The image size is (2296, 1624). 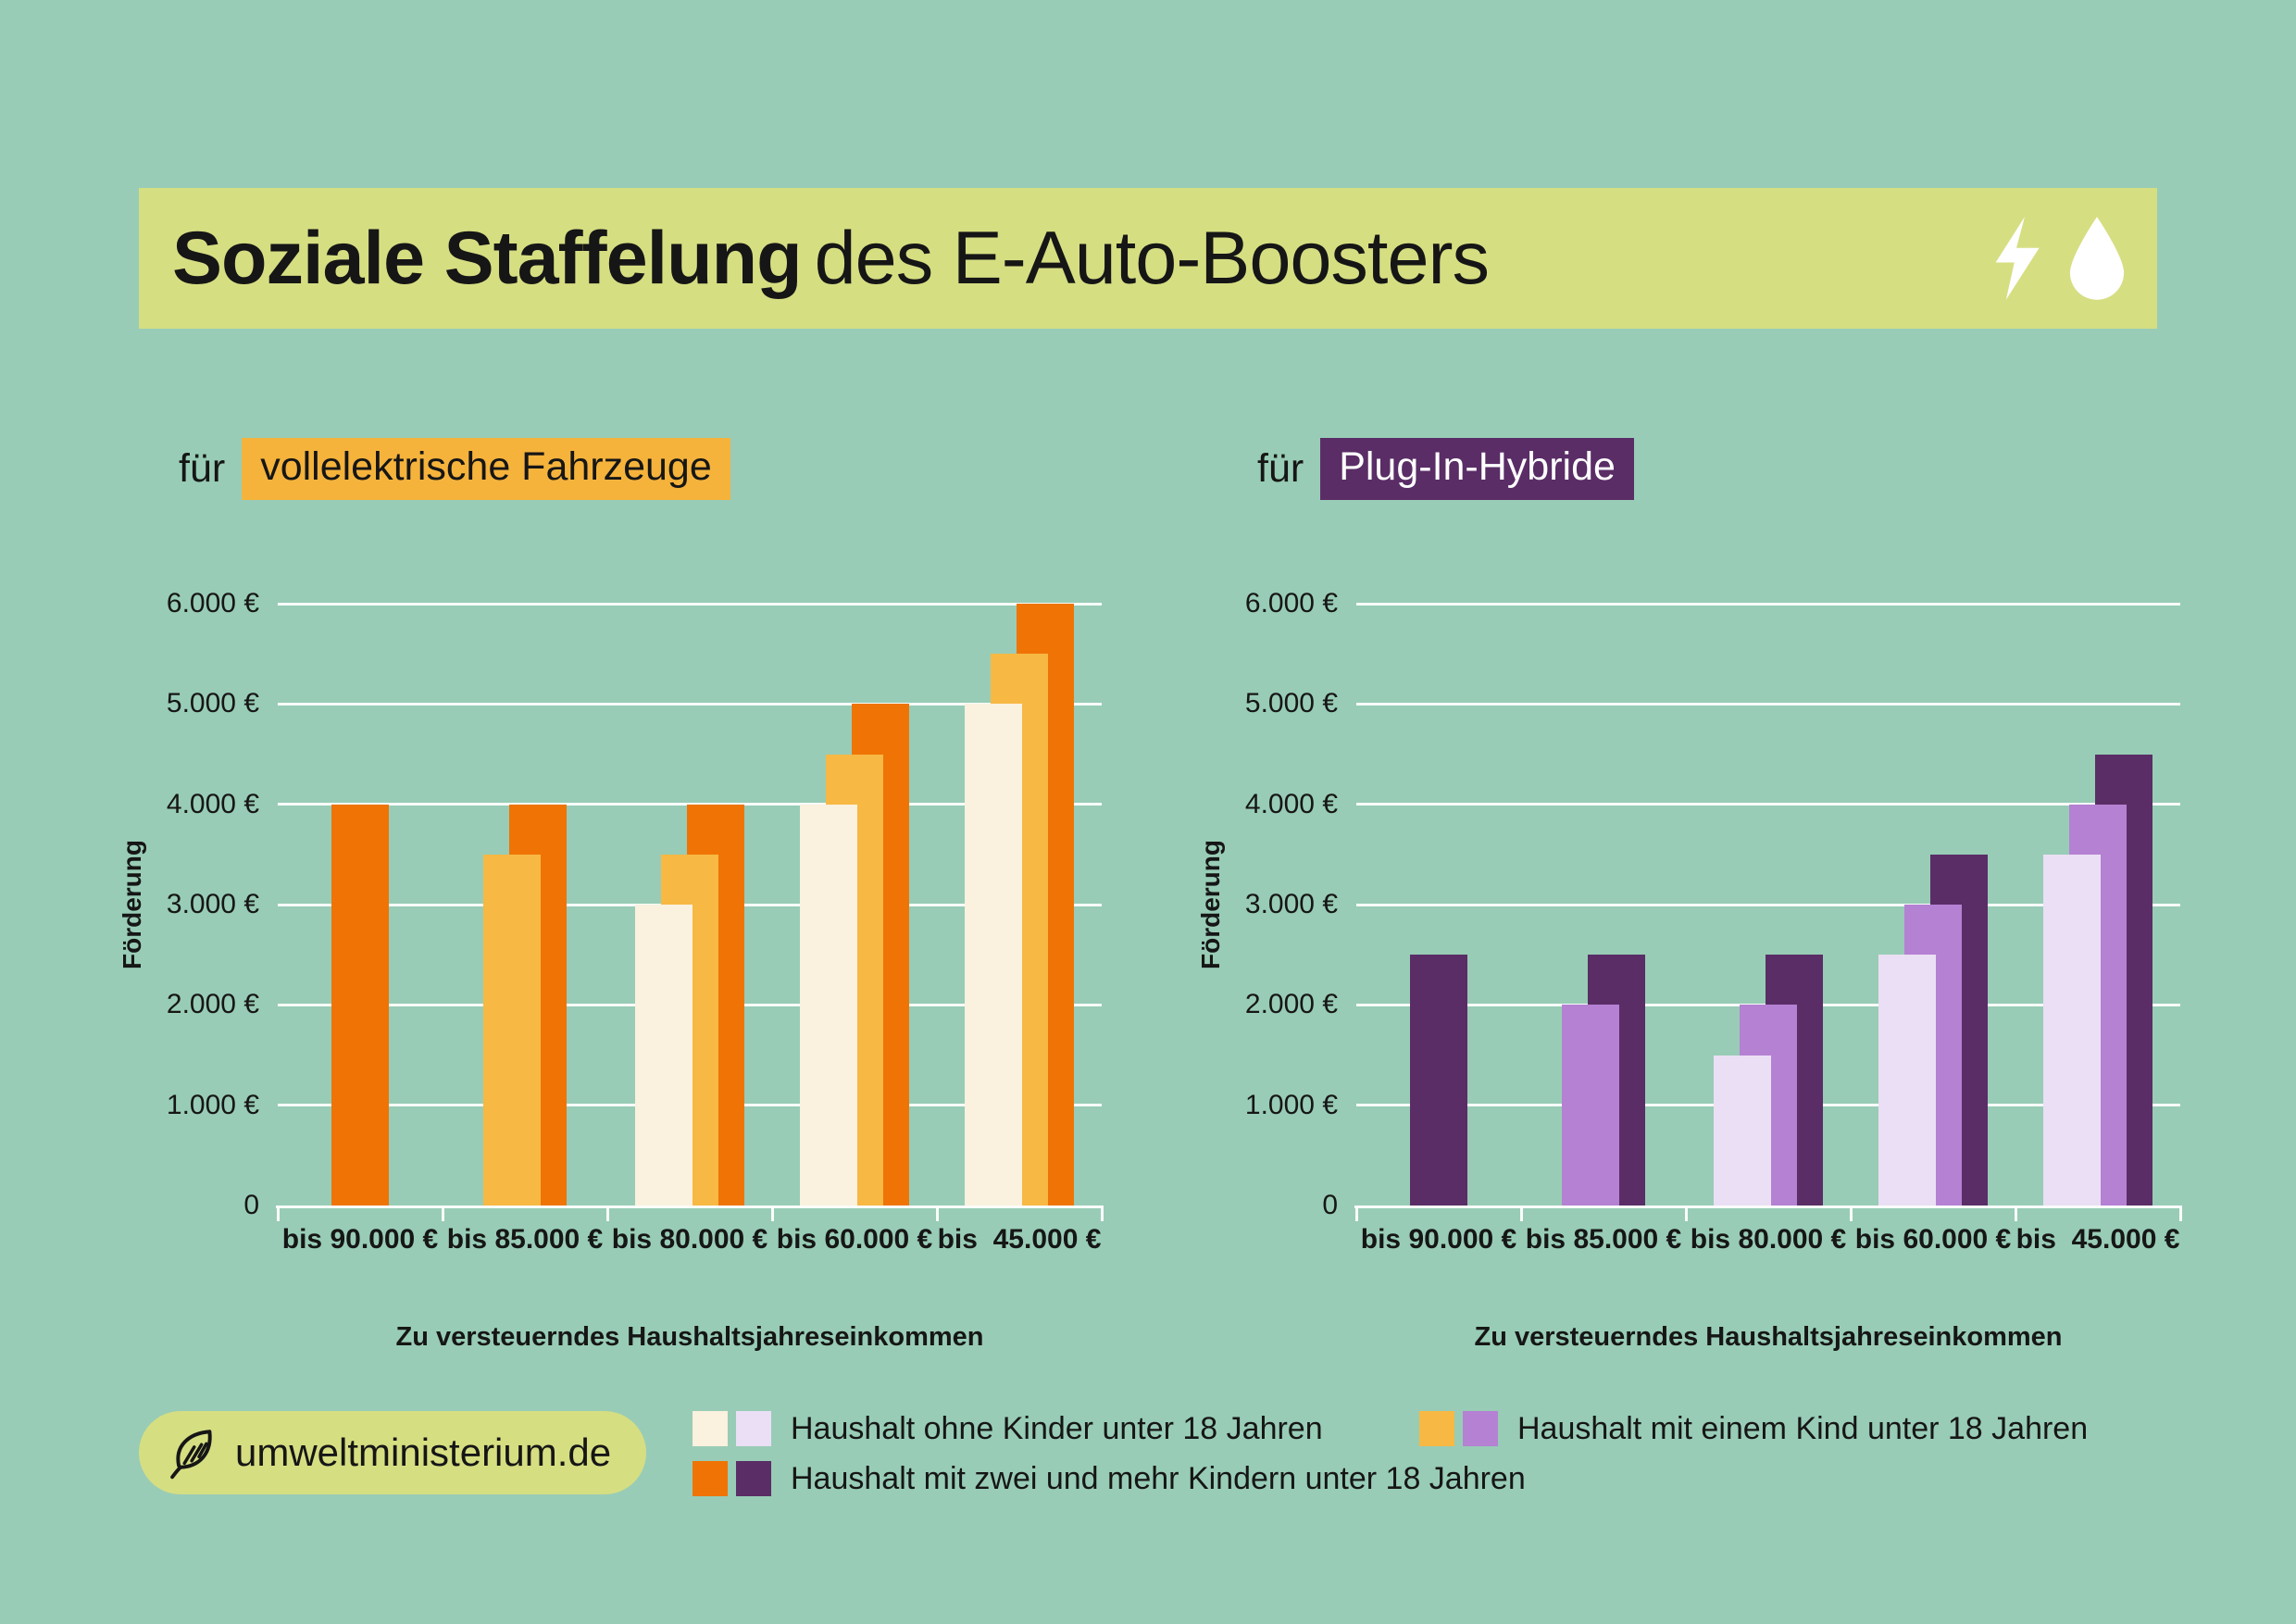 I want to click on legend-label-ein-kind: Haushalt mit einem Kind unter 18 Jahren, so click(x=1803, y=1428).